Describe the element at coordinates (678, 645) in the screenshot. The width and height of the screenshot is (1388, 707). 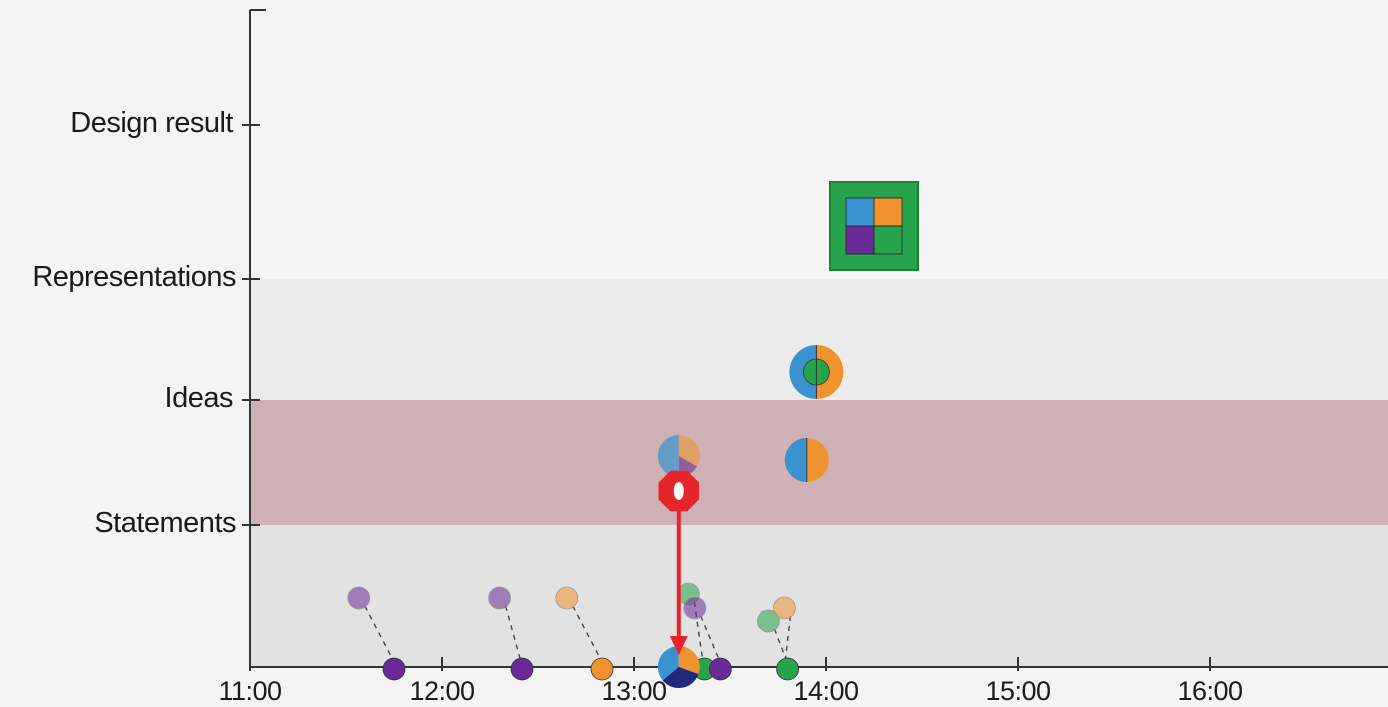
I see `red-arrow-head` at that location.